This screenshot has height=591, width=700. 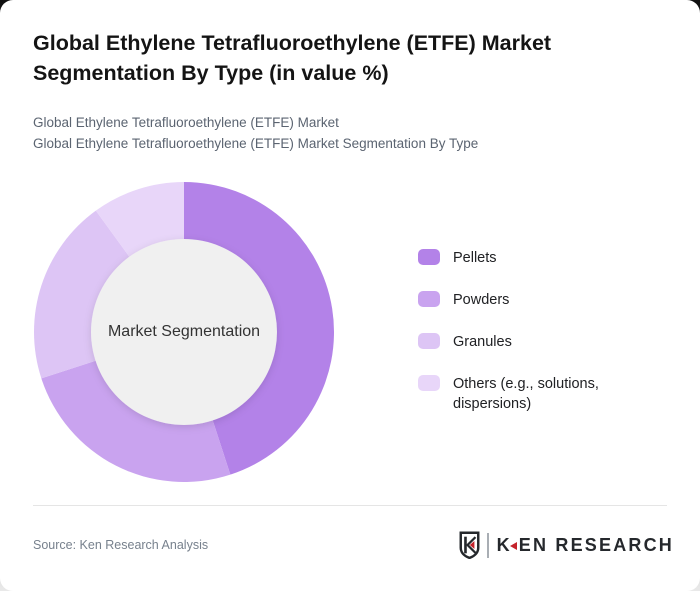 What do you see at coordinates (429, 383) in the screenshot?
I see `legend-swatch-others` at bounding box center [429, 383].